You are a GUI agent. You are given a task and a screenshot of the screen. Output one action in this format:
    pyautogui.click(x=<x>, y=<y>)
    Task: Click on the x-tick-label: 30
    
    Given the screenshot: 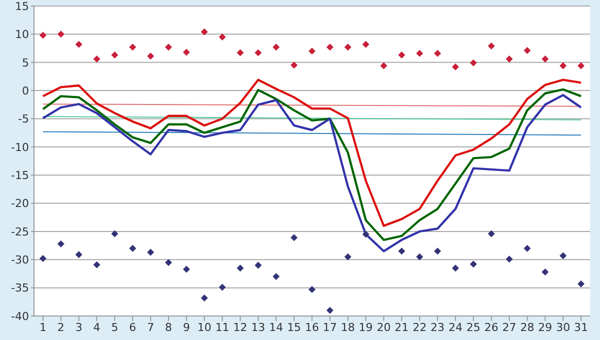 What is the action you would take?
    pyautogui.click(x=563, y=327)
    